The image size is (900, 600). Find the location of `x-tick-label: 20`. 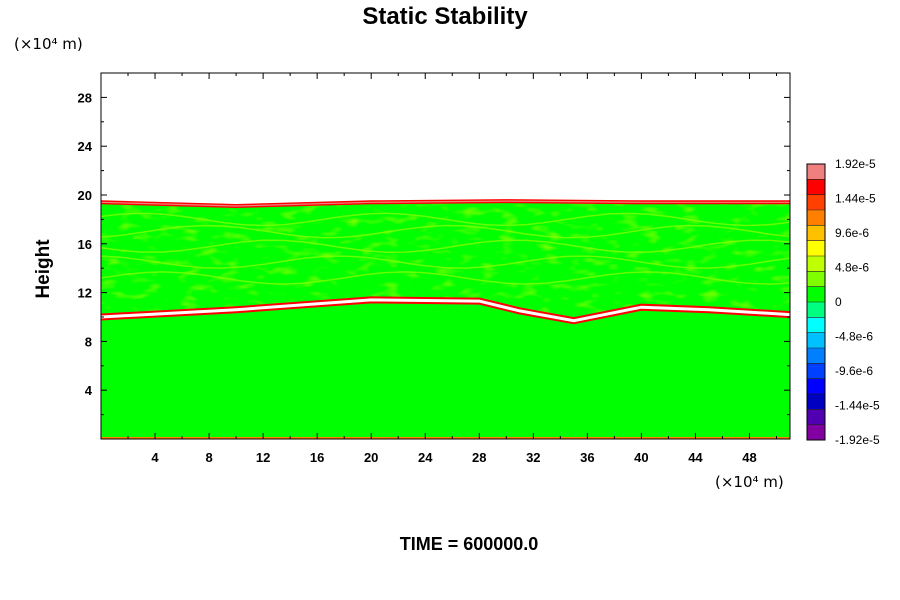

x-tick-label: 20 is located at coordinates (371, 457).